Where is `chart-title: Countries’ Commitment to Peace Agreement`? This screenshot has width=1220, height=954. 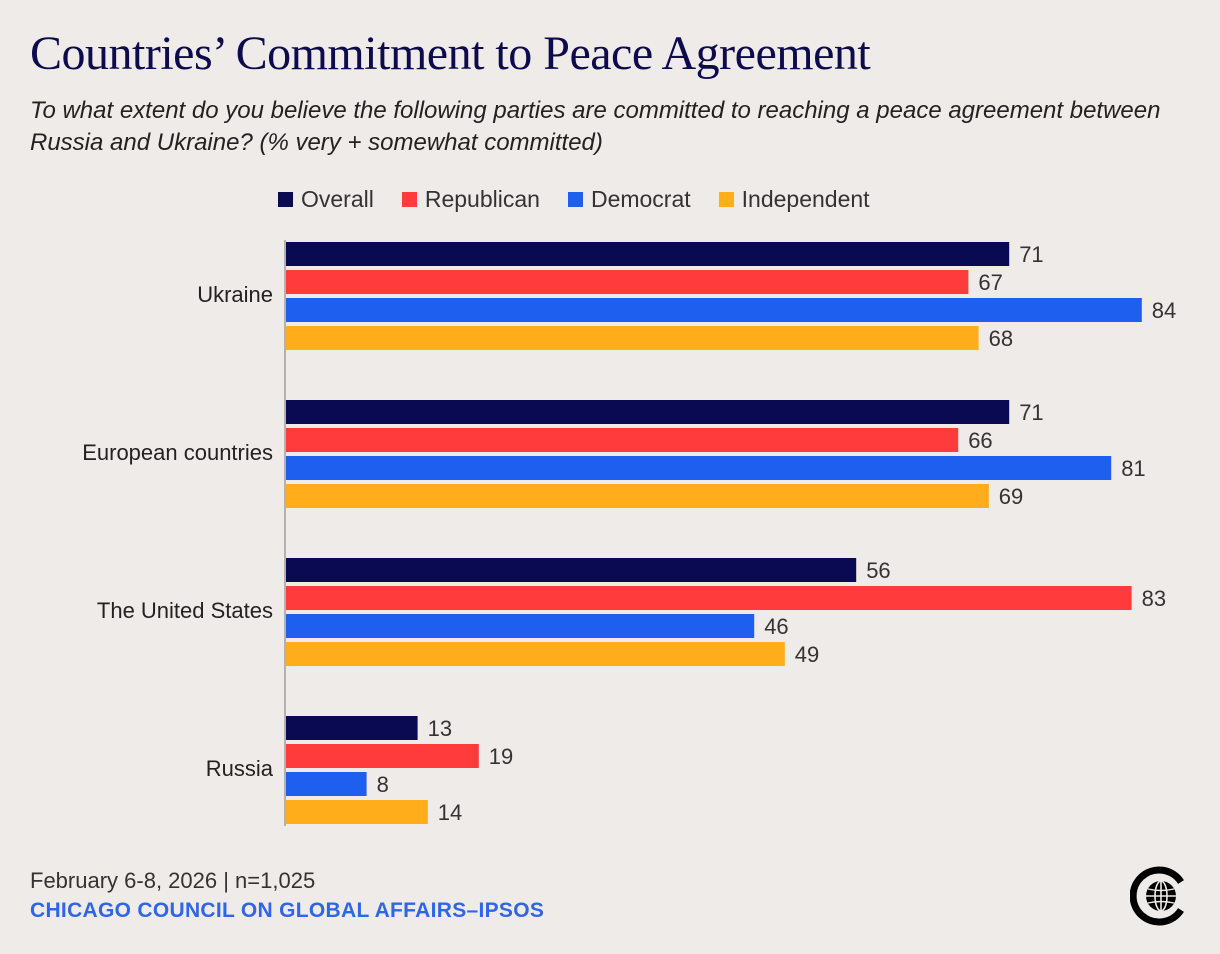 chart-title: Countries’ Commitment to Peace Agreement is located at coordinates (450, 53).